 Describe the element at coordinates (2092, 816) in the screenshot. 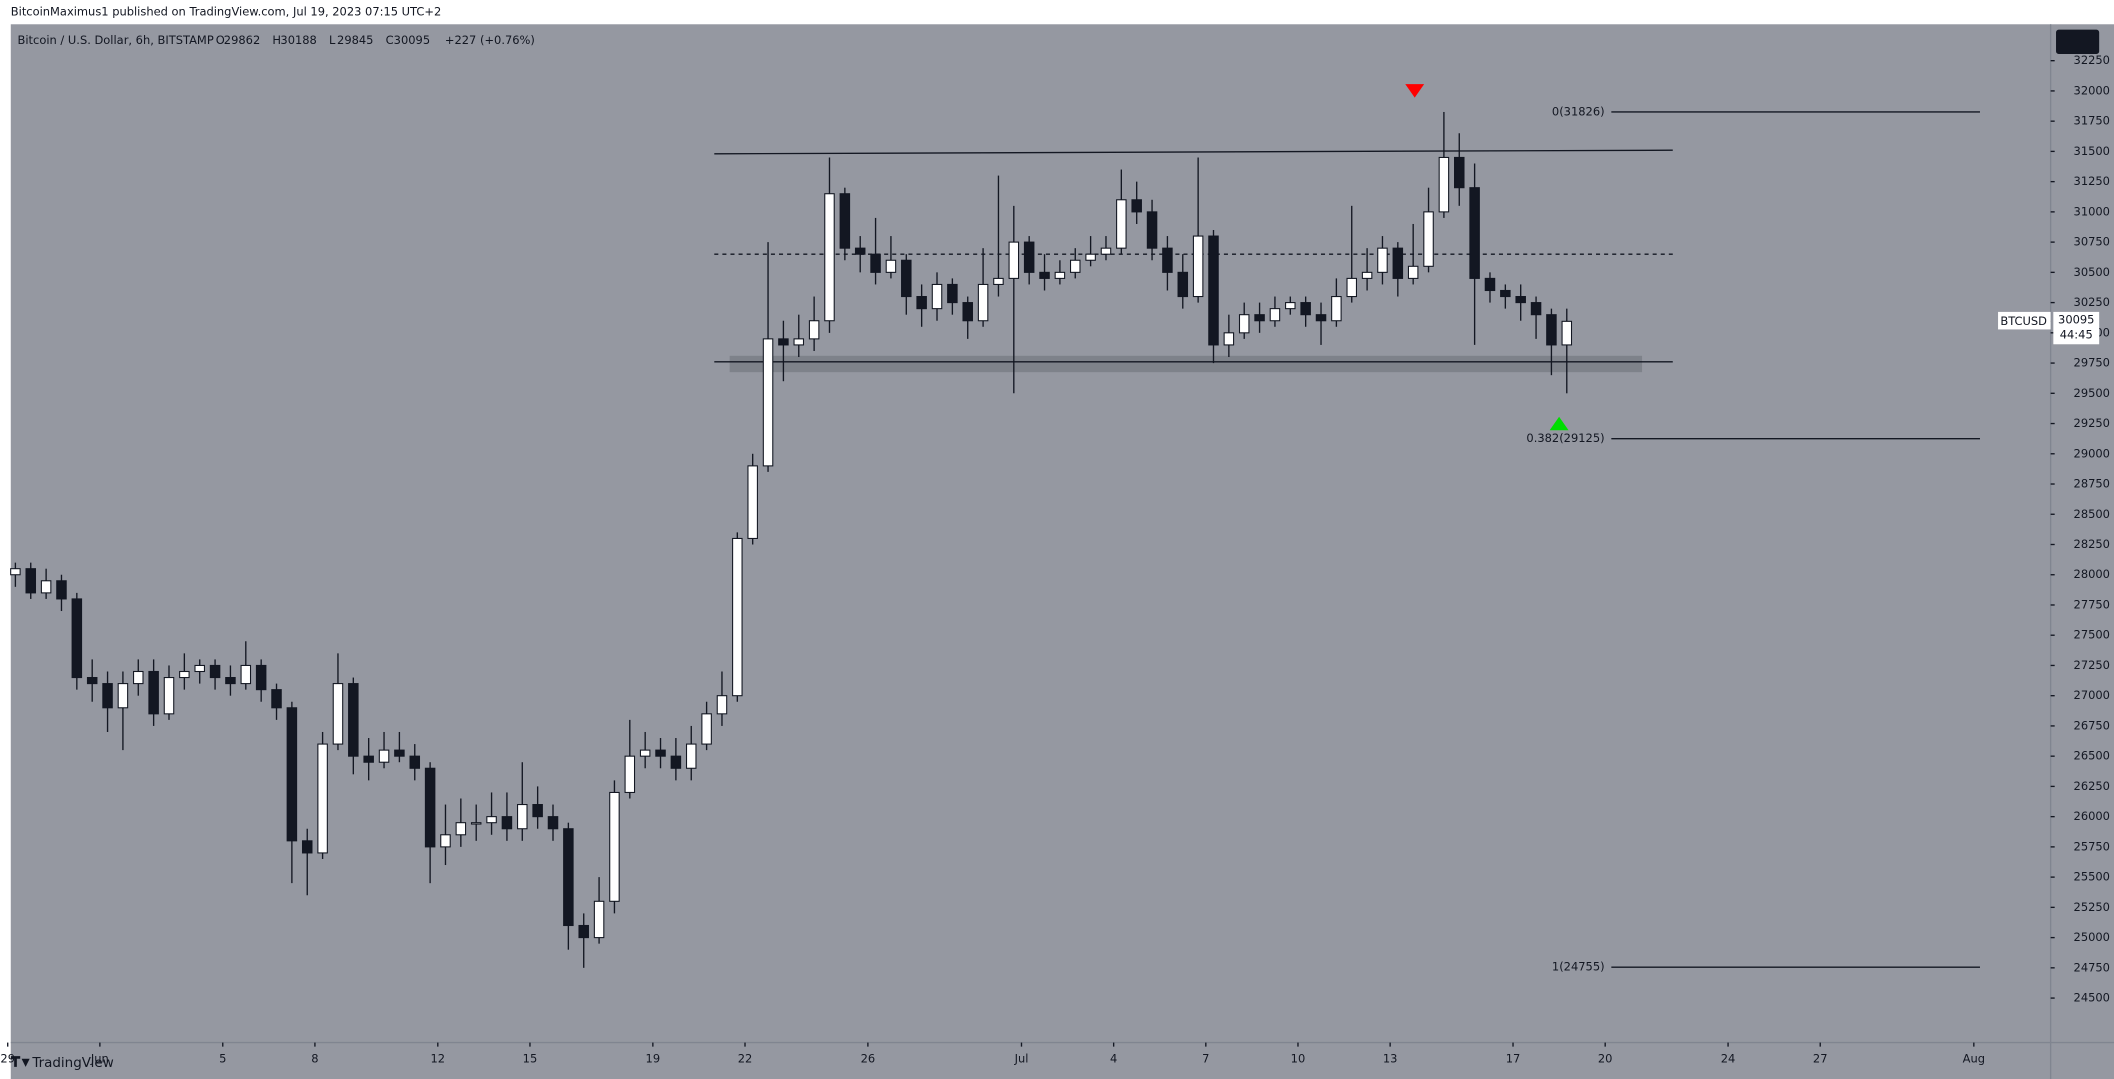

I see `y-tick-label: 26000` at that location.